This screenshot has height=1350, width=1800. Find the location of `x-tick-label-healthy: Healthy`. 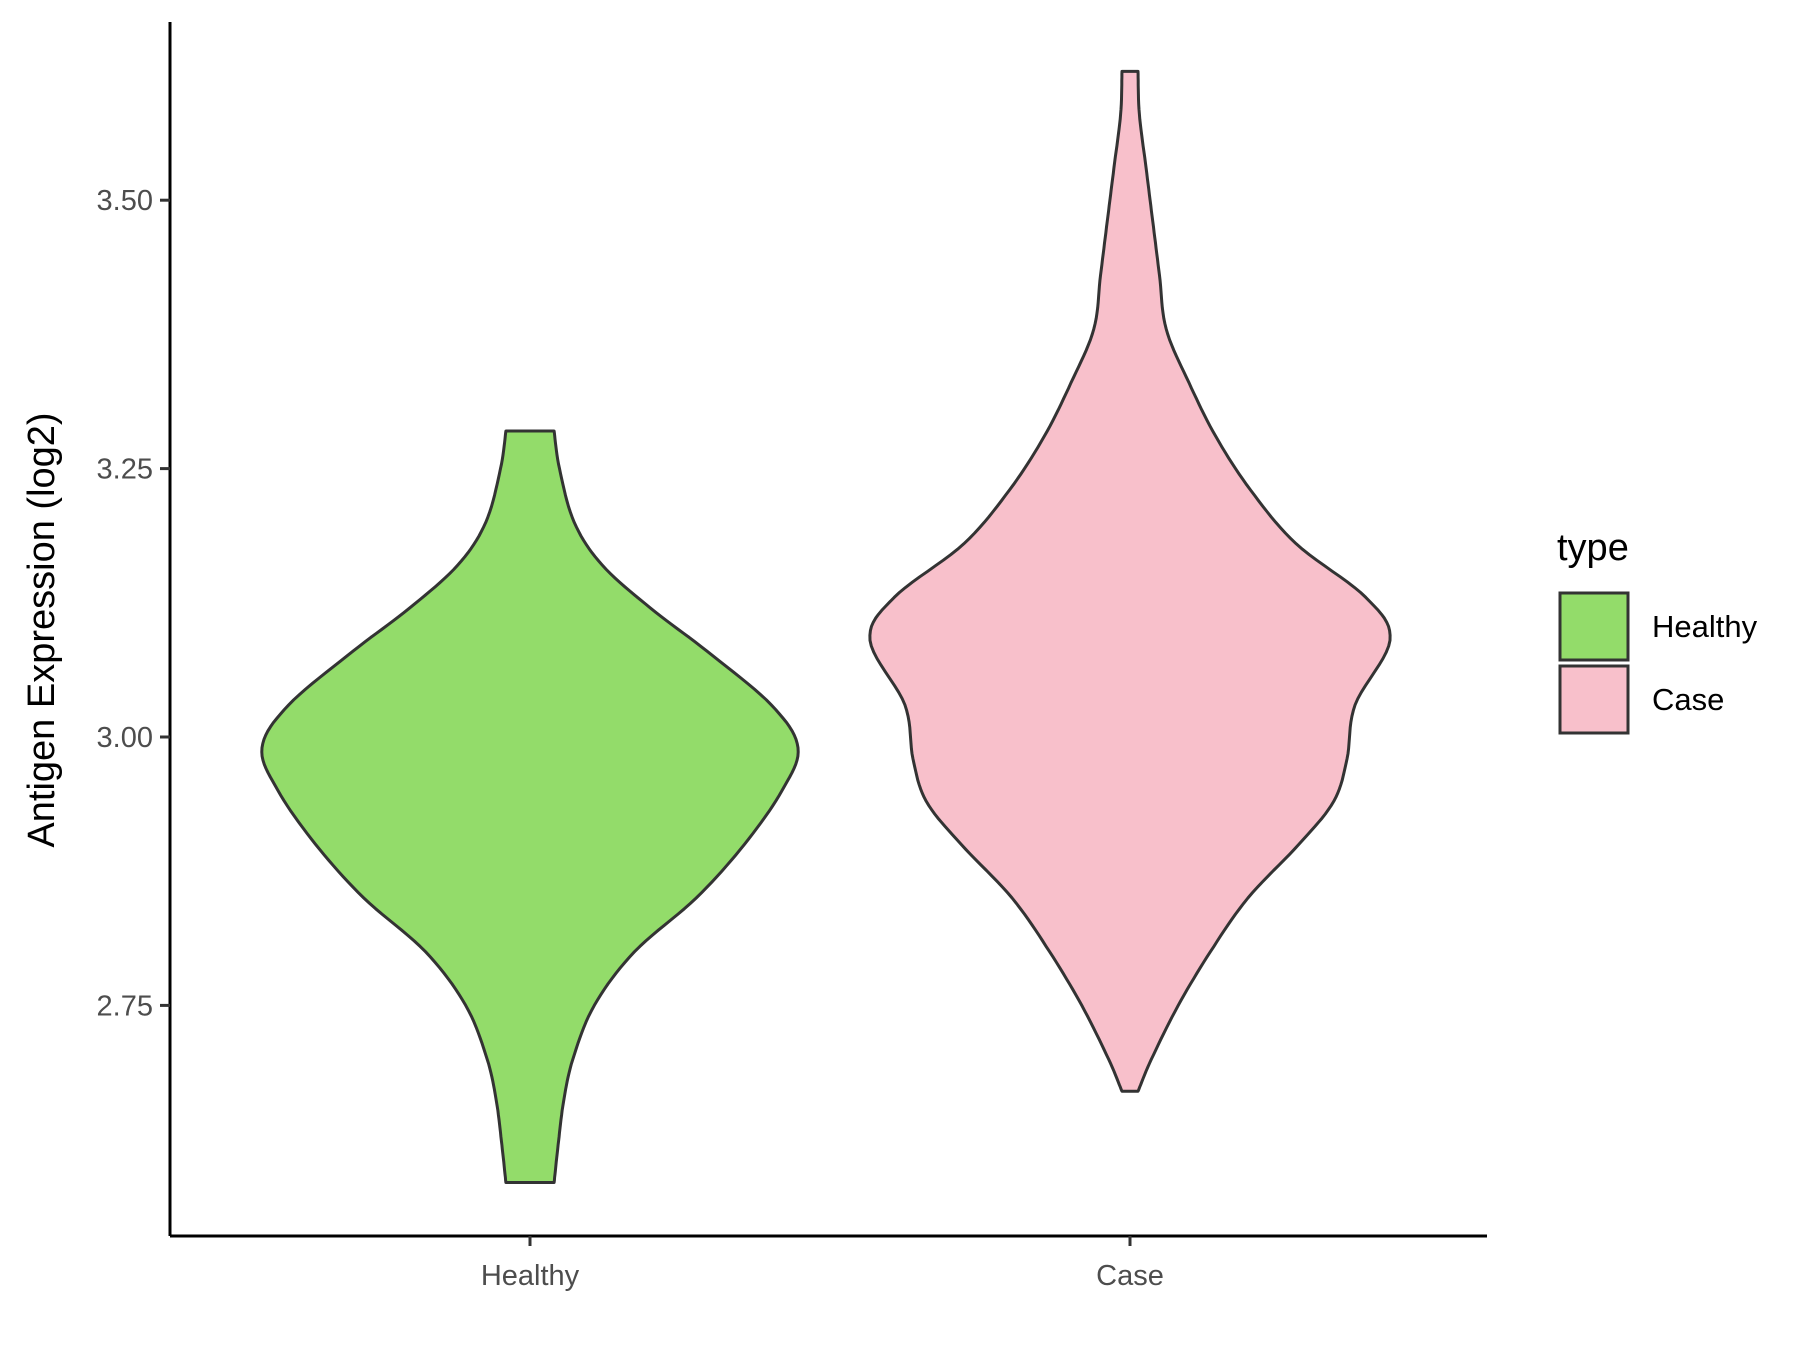

x-tick-label-healthy: Healthy is located at coordinates (530, 1276).